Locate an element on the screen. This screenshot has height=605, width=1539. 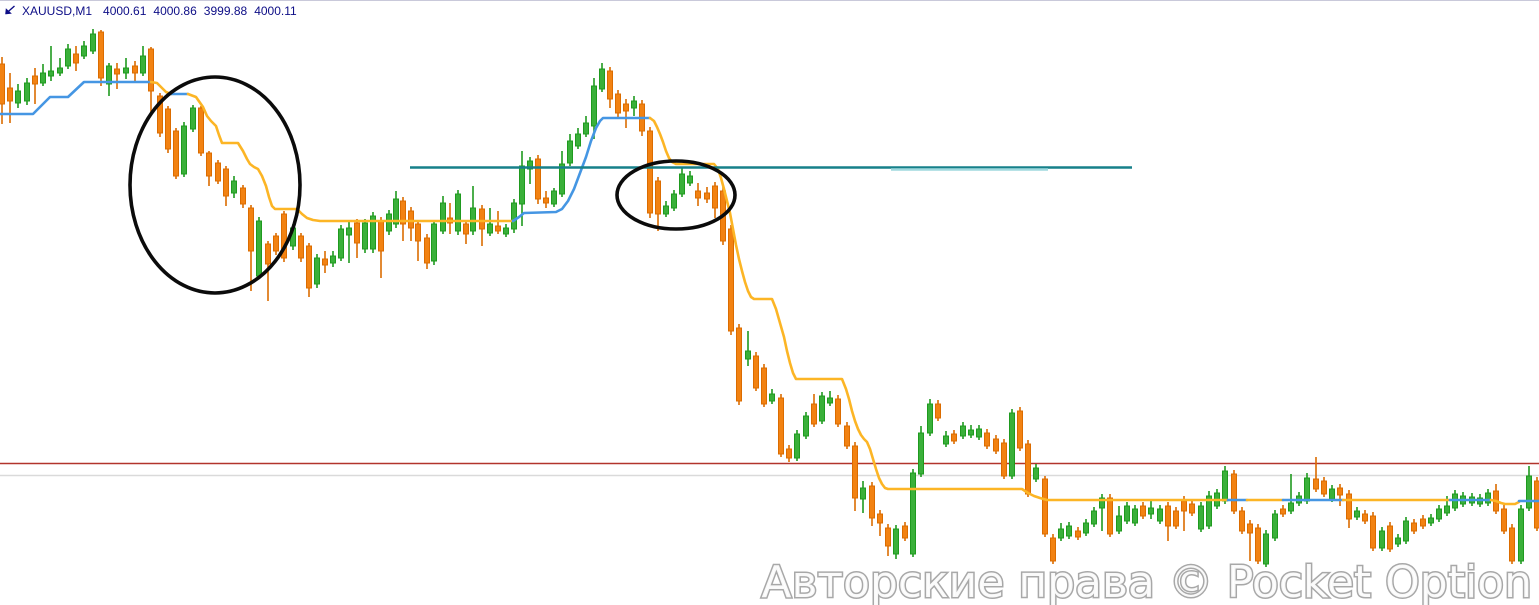
quote-close: 4000.11 is located at coordinates (275, 11).